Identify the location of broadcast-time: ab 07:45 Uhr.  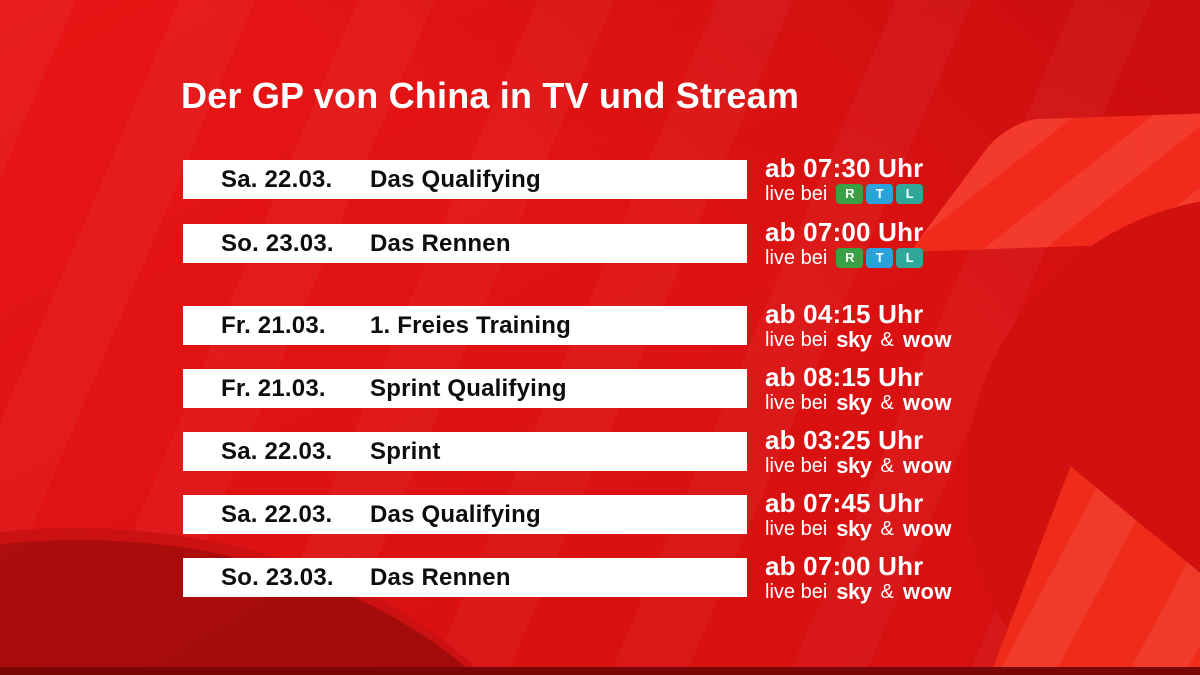
(844, 503).